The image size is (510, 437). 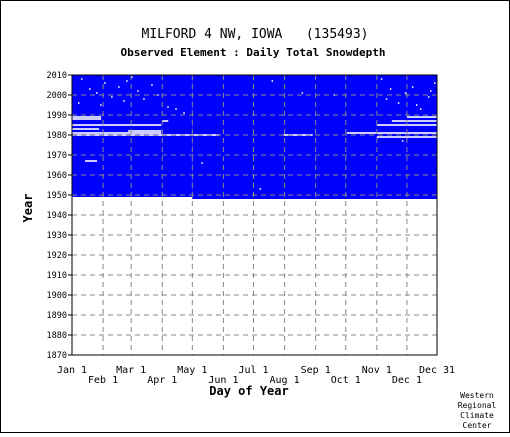 I want to click on y-tick-label: 1920, so click(x=57, y=256).